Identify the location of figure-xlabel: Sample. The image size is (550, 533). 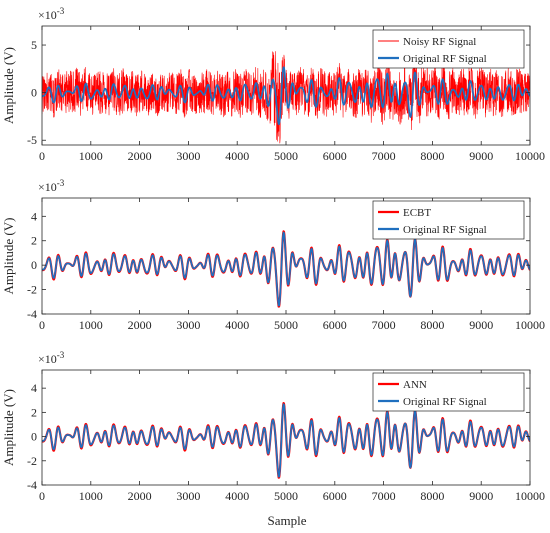
(287, 520).